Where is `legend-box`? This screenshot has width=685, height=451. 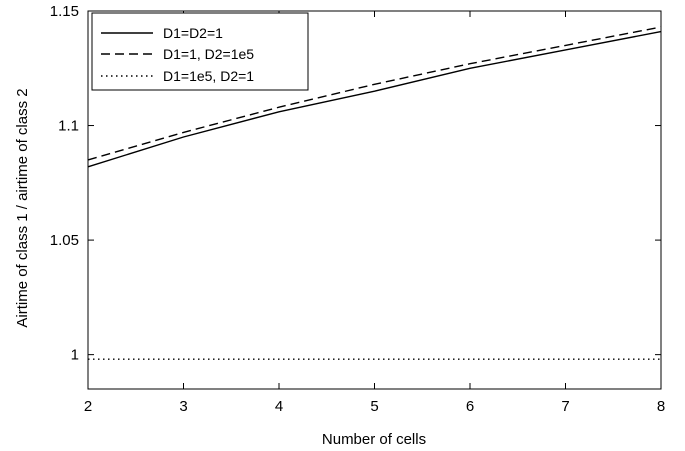
legend-box is located at coordinates (200, 51).